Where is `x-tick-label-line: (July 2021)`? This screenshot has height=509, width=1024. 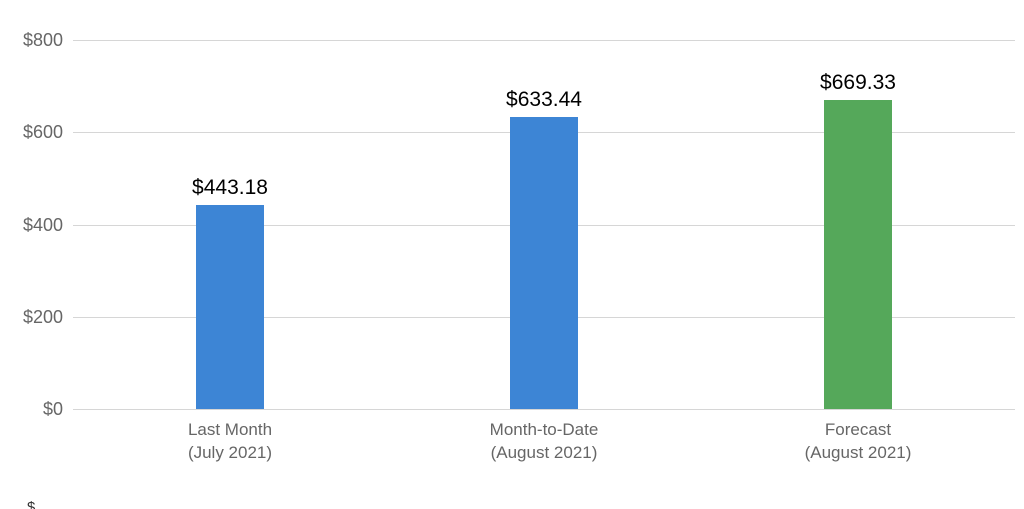 x-tick-label-line: (July 2021) is located at coordinates (230, 452).